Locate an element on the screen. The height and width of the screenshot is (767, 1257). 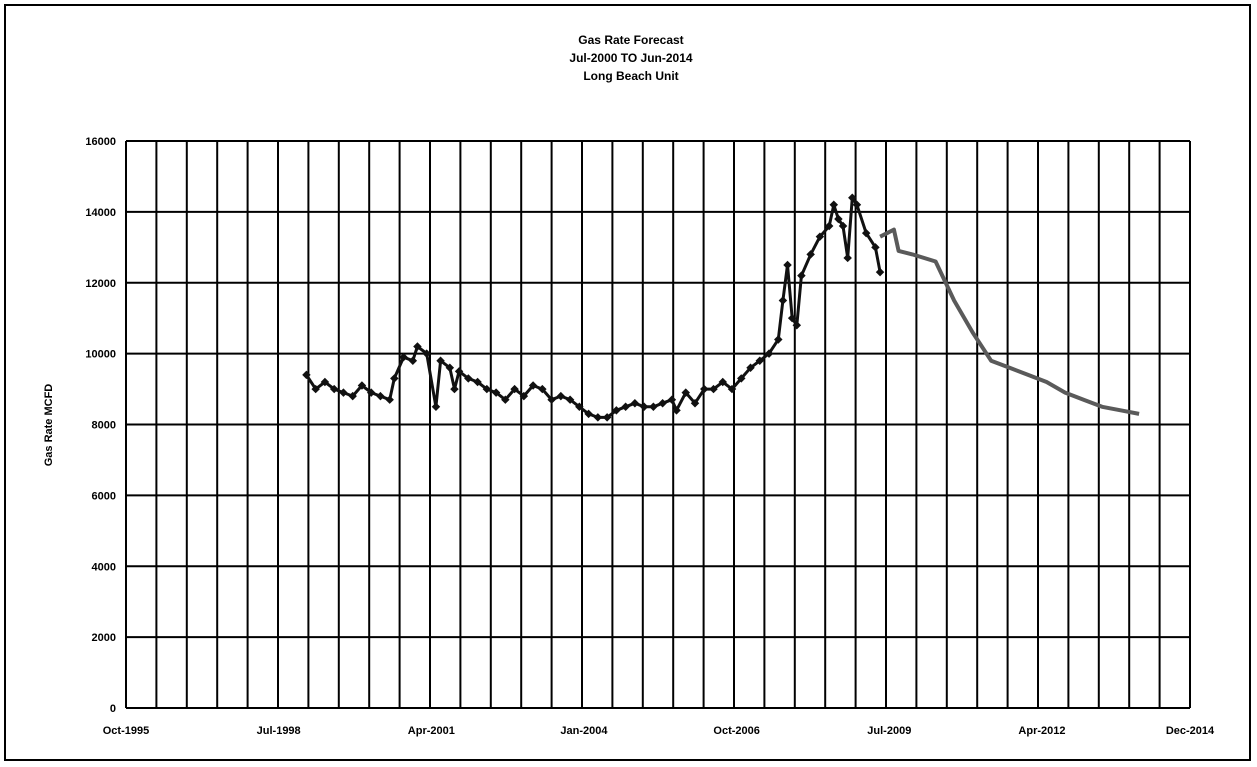
y-tick-label: 14000 is located at coordinates (100, 213).